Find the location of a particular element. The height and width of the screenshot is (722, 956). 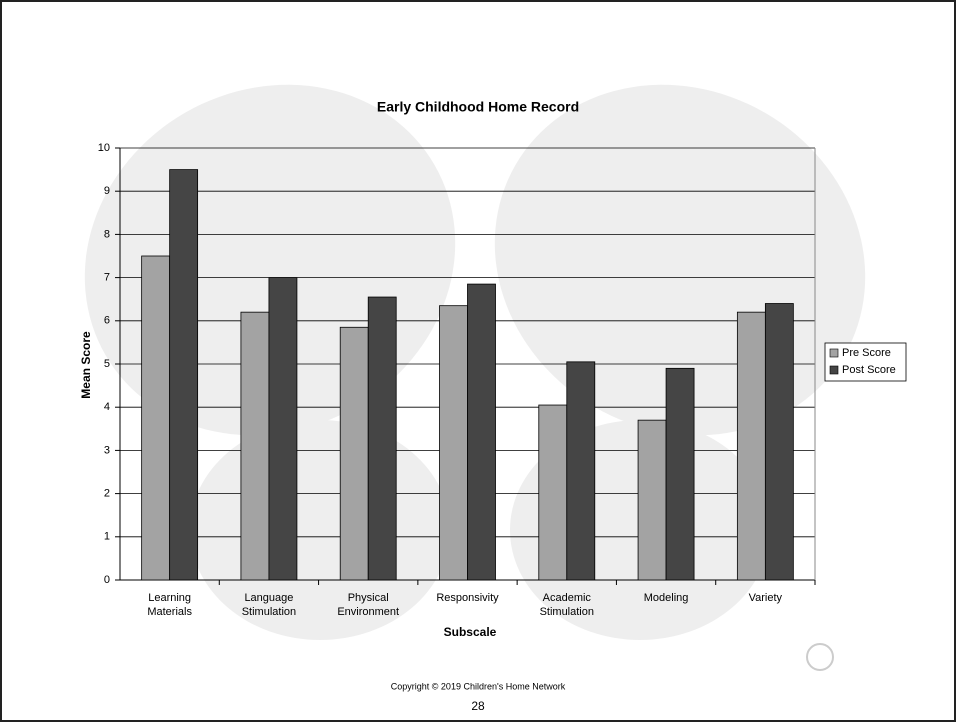

y-tick-label: 8 is located at coordinates (107, 234).